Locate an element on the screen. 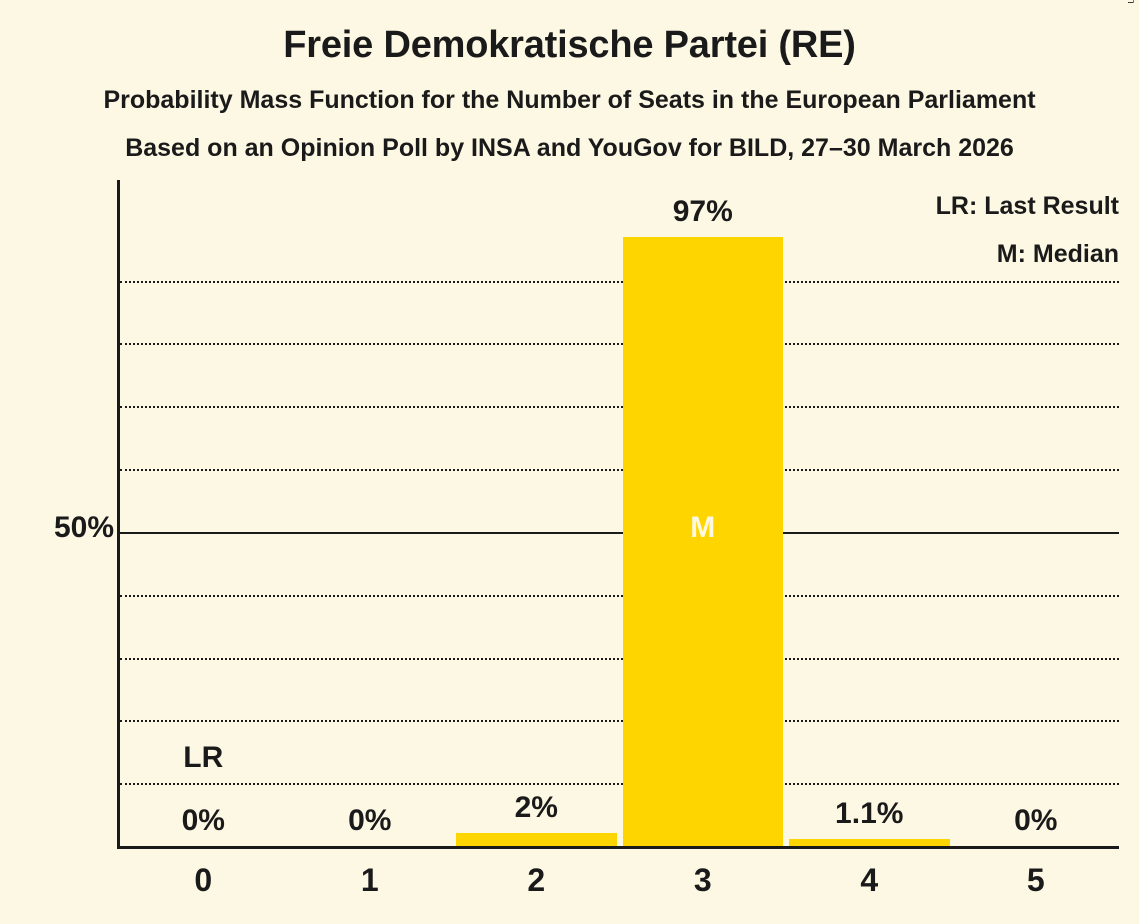 The width and height of the screenshot is (1139, 924). median-marker: M is located at coordinates (703, 527).